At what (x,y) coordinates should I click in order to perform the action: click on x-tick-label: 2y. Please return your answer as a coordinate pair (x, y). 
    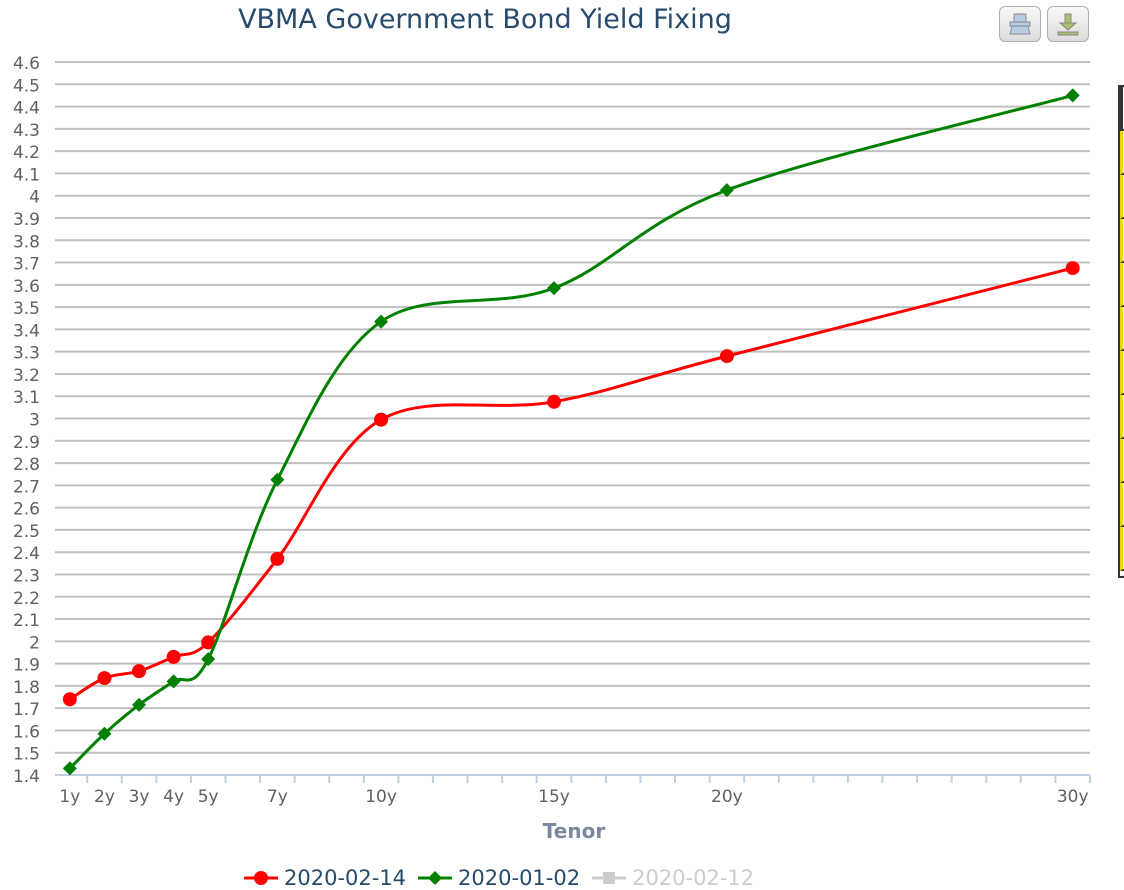
    Looking at the image, I should click on (104, 797).